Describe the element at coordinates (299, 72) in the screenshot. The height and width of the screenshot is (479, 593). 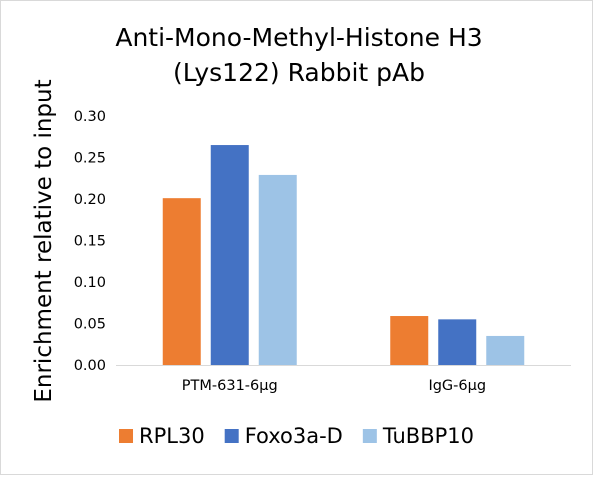
I see `chart-title-line-2: (Lys122) Rabbit pAb` at that location.